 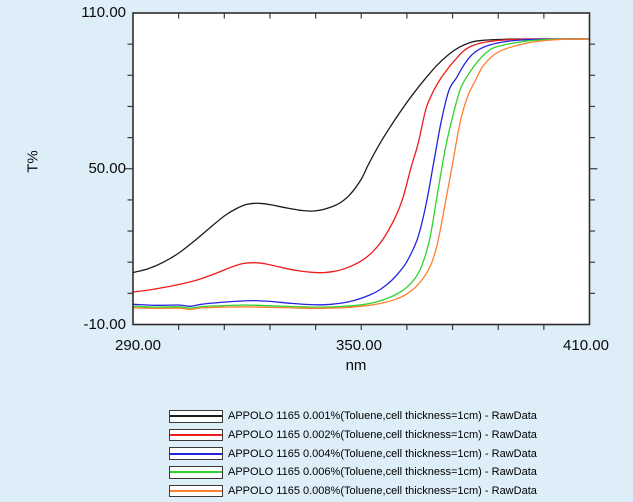 I want to click on y-tick-label-50: 50.00, so click(x=107, y=168).